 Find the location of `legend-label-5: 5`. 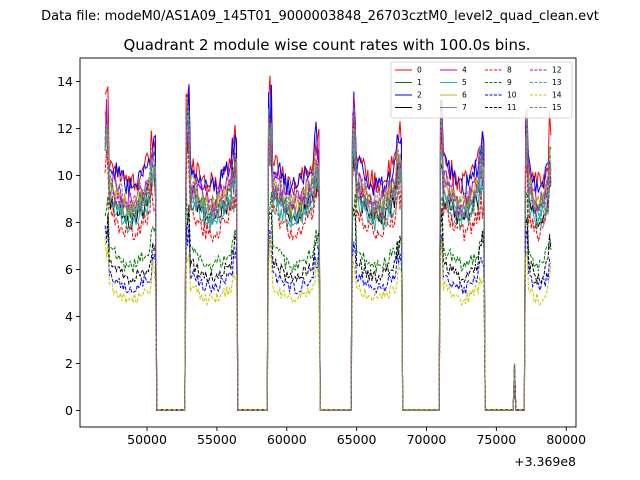

legend-label-5: 5 is located at coordinates (464, 82).